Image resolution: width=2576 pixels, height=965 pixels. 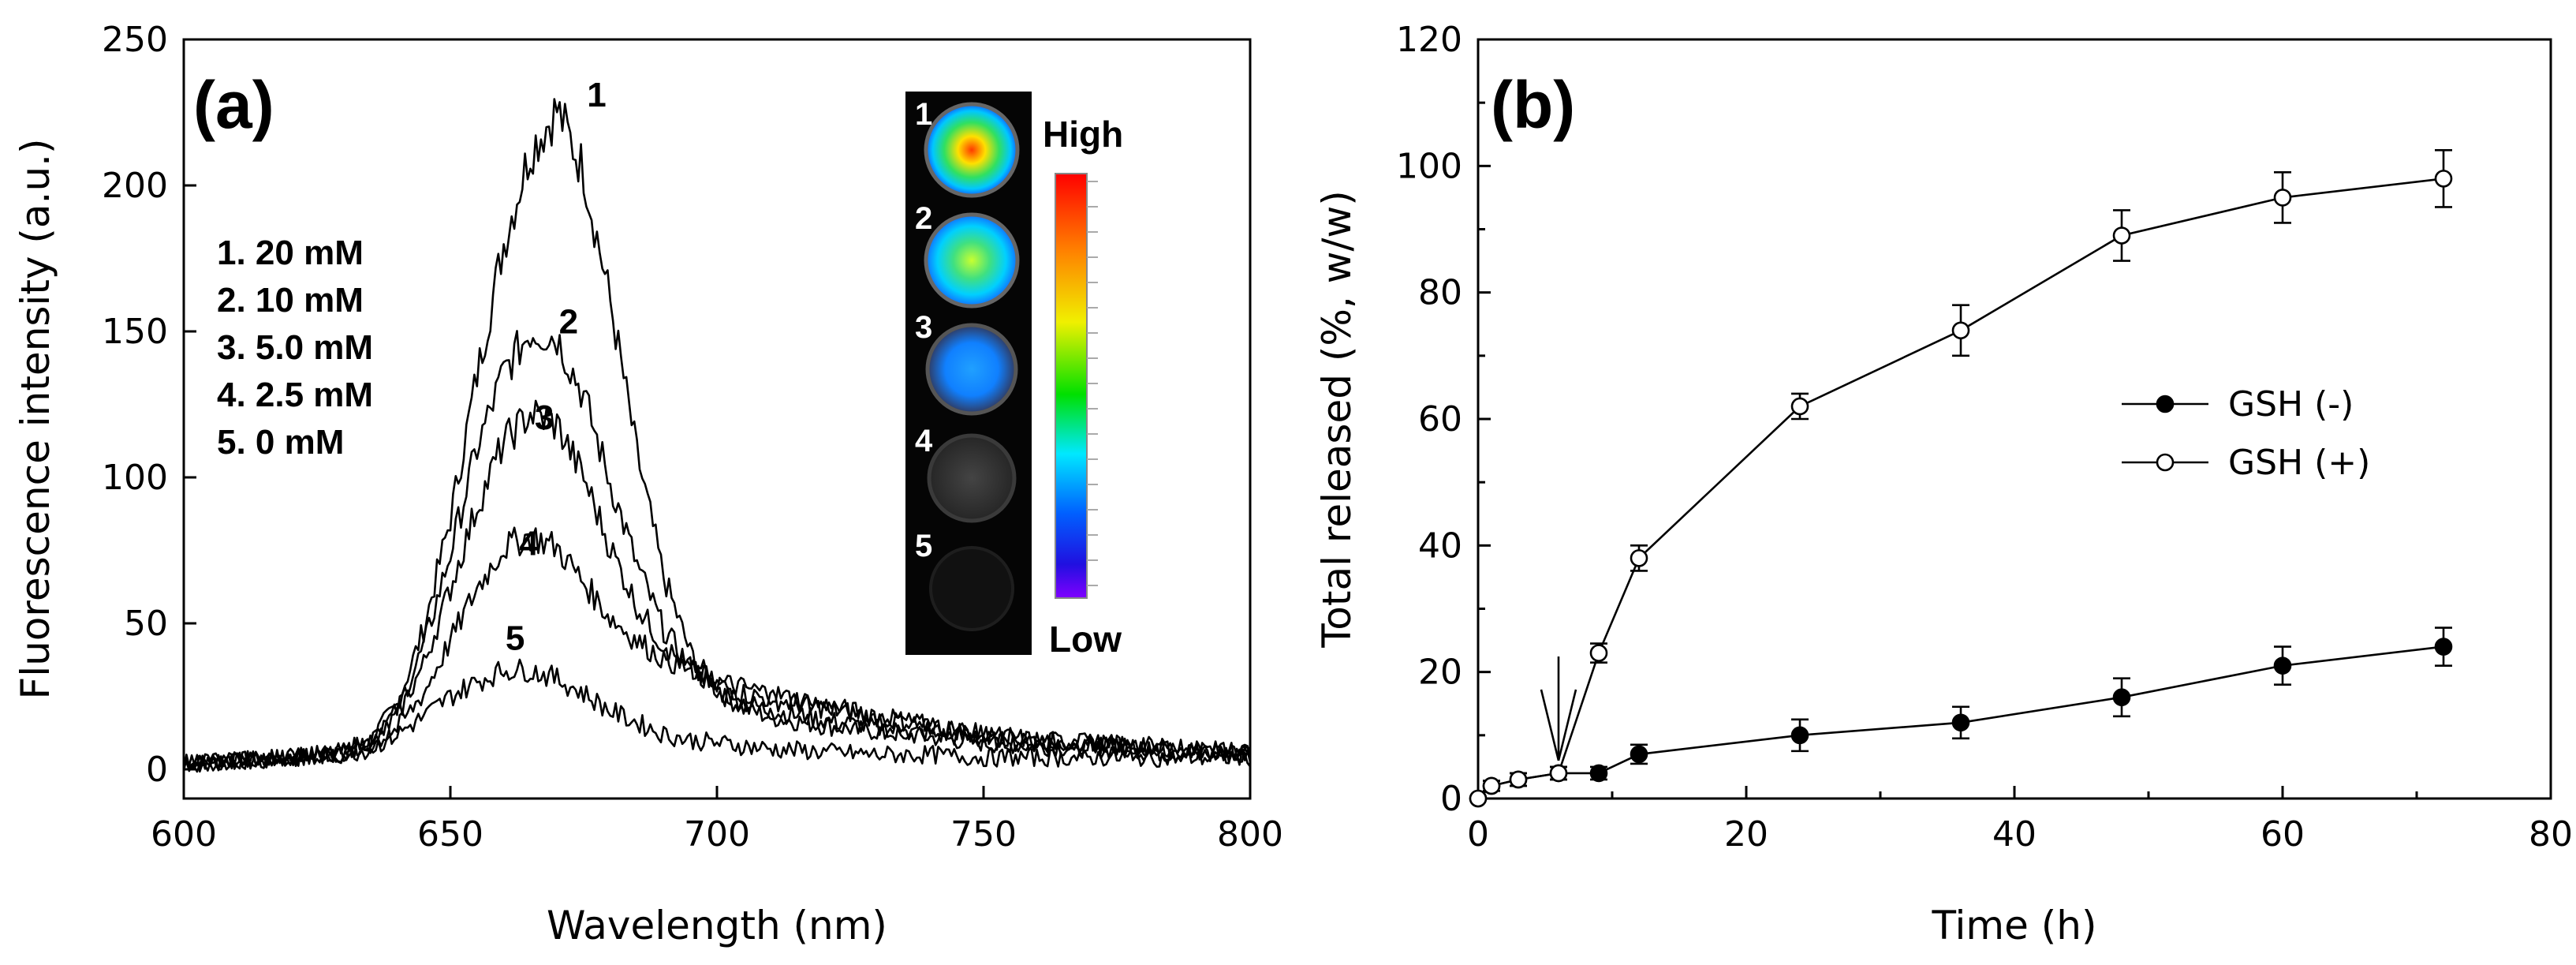 I want to click on chart-a-xtick-label: 700, so click(x=717, y=835).